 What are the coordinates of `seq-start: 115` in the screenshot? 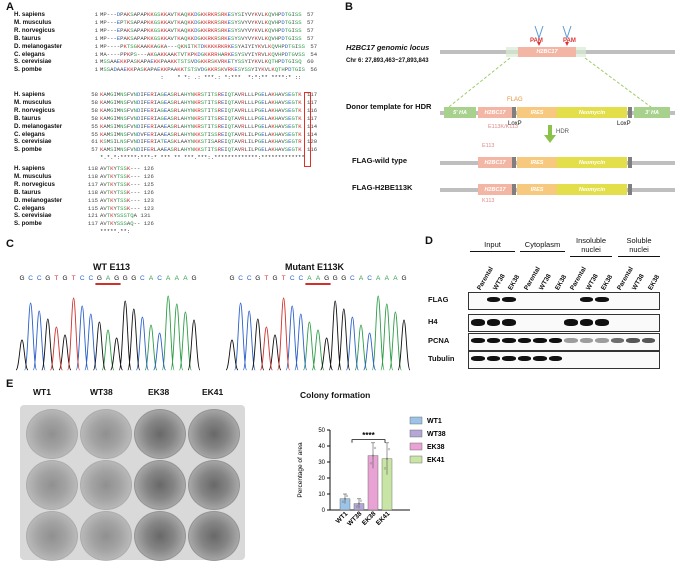 It's located at (92, 200).